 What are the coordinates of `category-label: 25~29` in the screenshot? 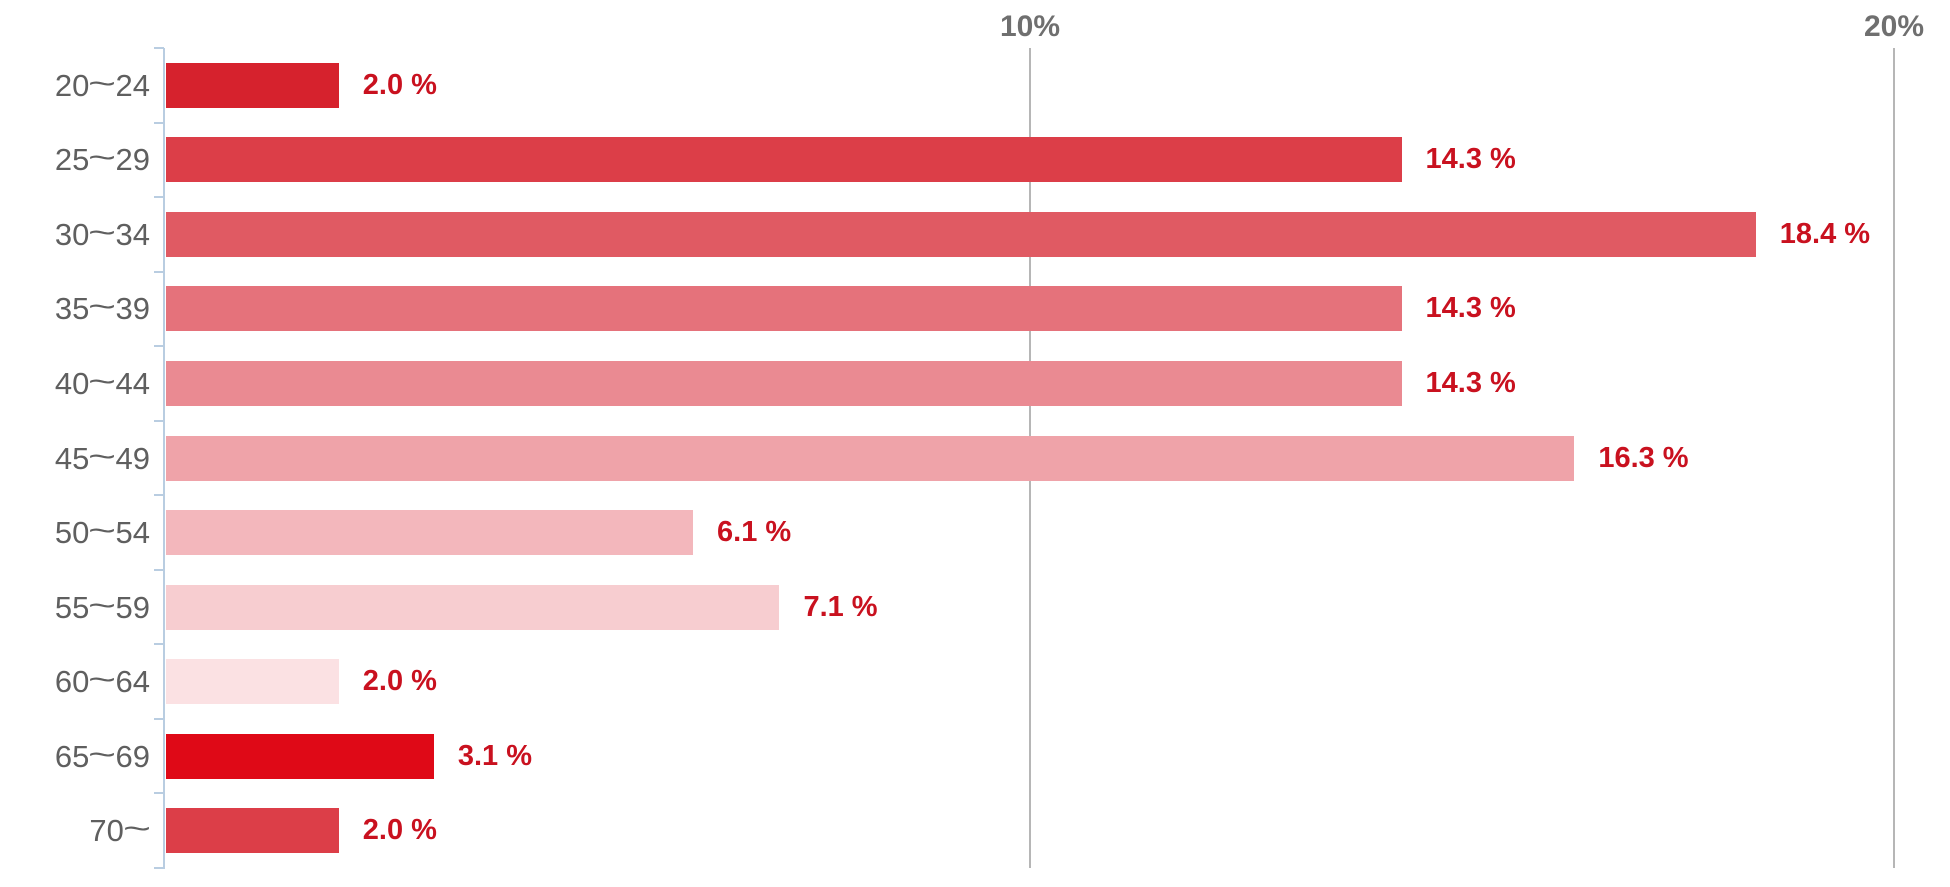 It's located at (75, 159).